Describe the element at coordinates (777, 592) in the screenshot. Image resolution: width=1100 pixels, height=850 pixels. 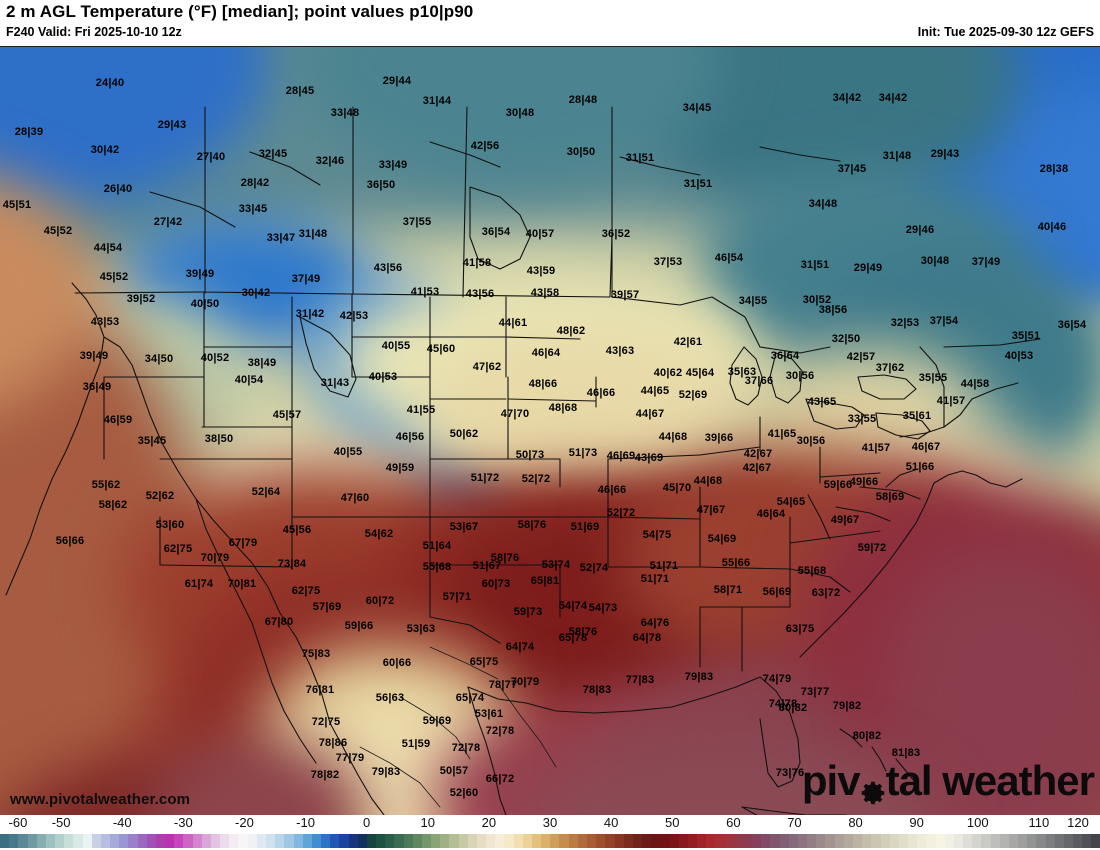
I see `point-value-label: 56|69` at that location.